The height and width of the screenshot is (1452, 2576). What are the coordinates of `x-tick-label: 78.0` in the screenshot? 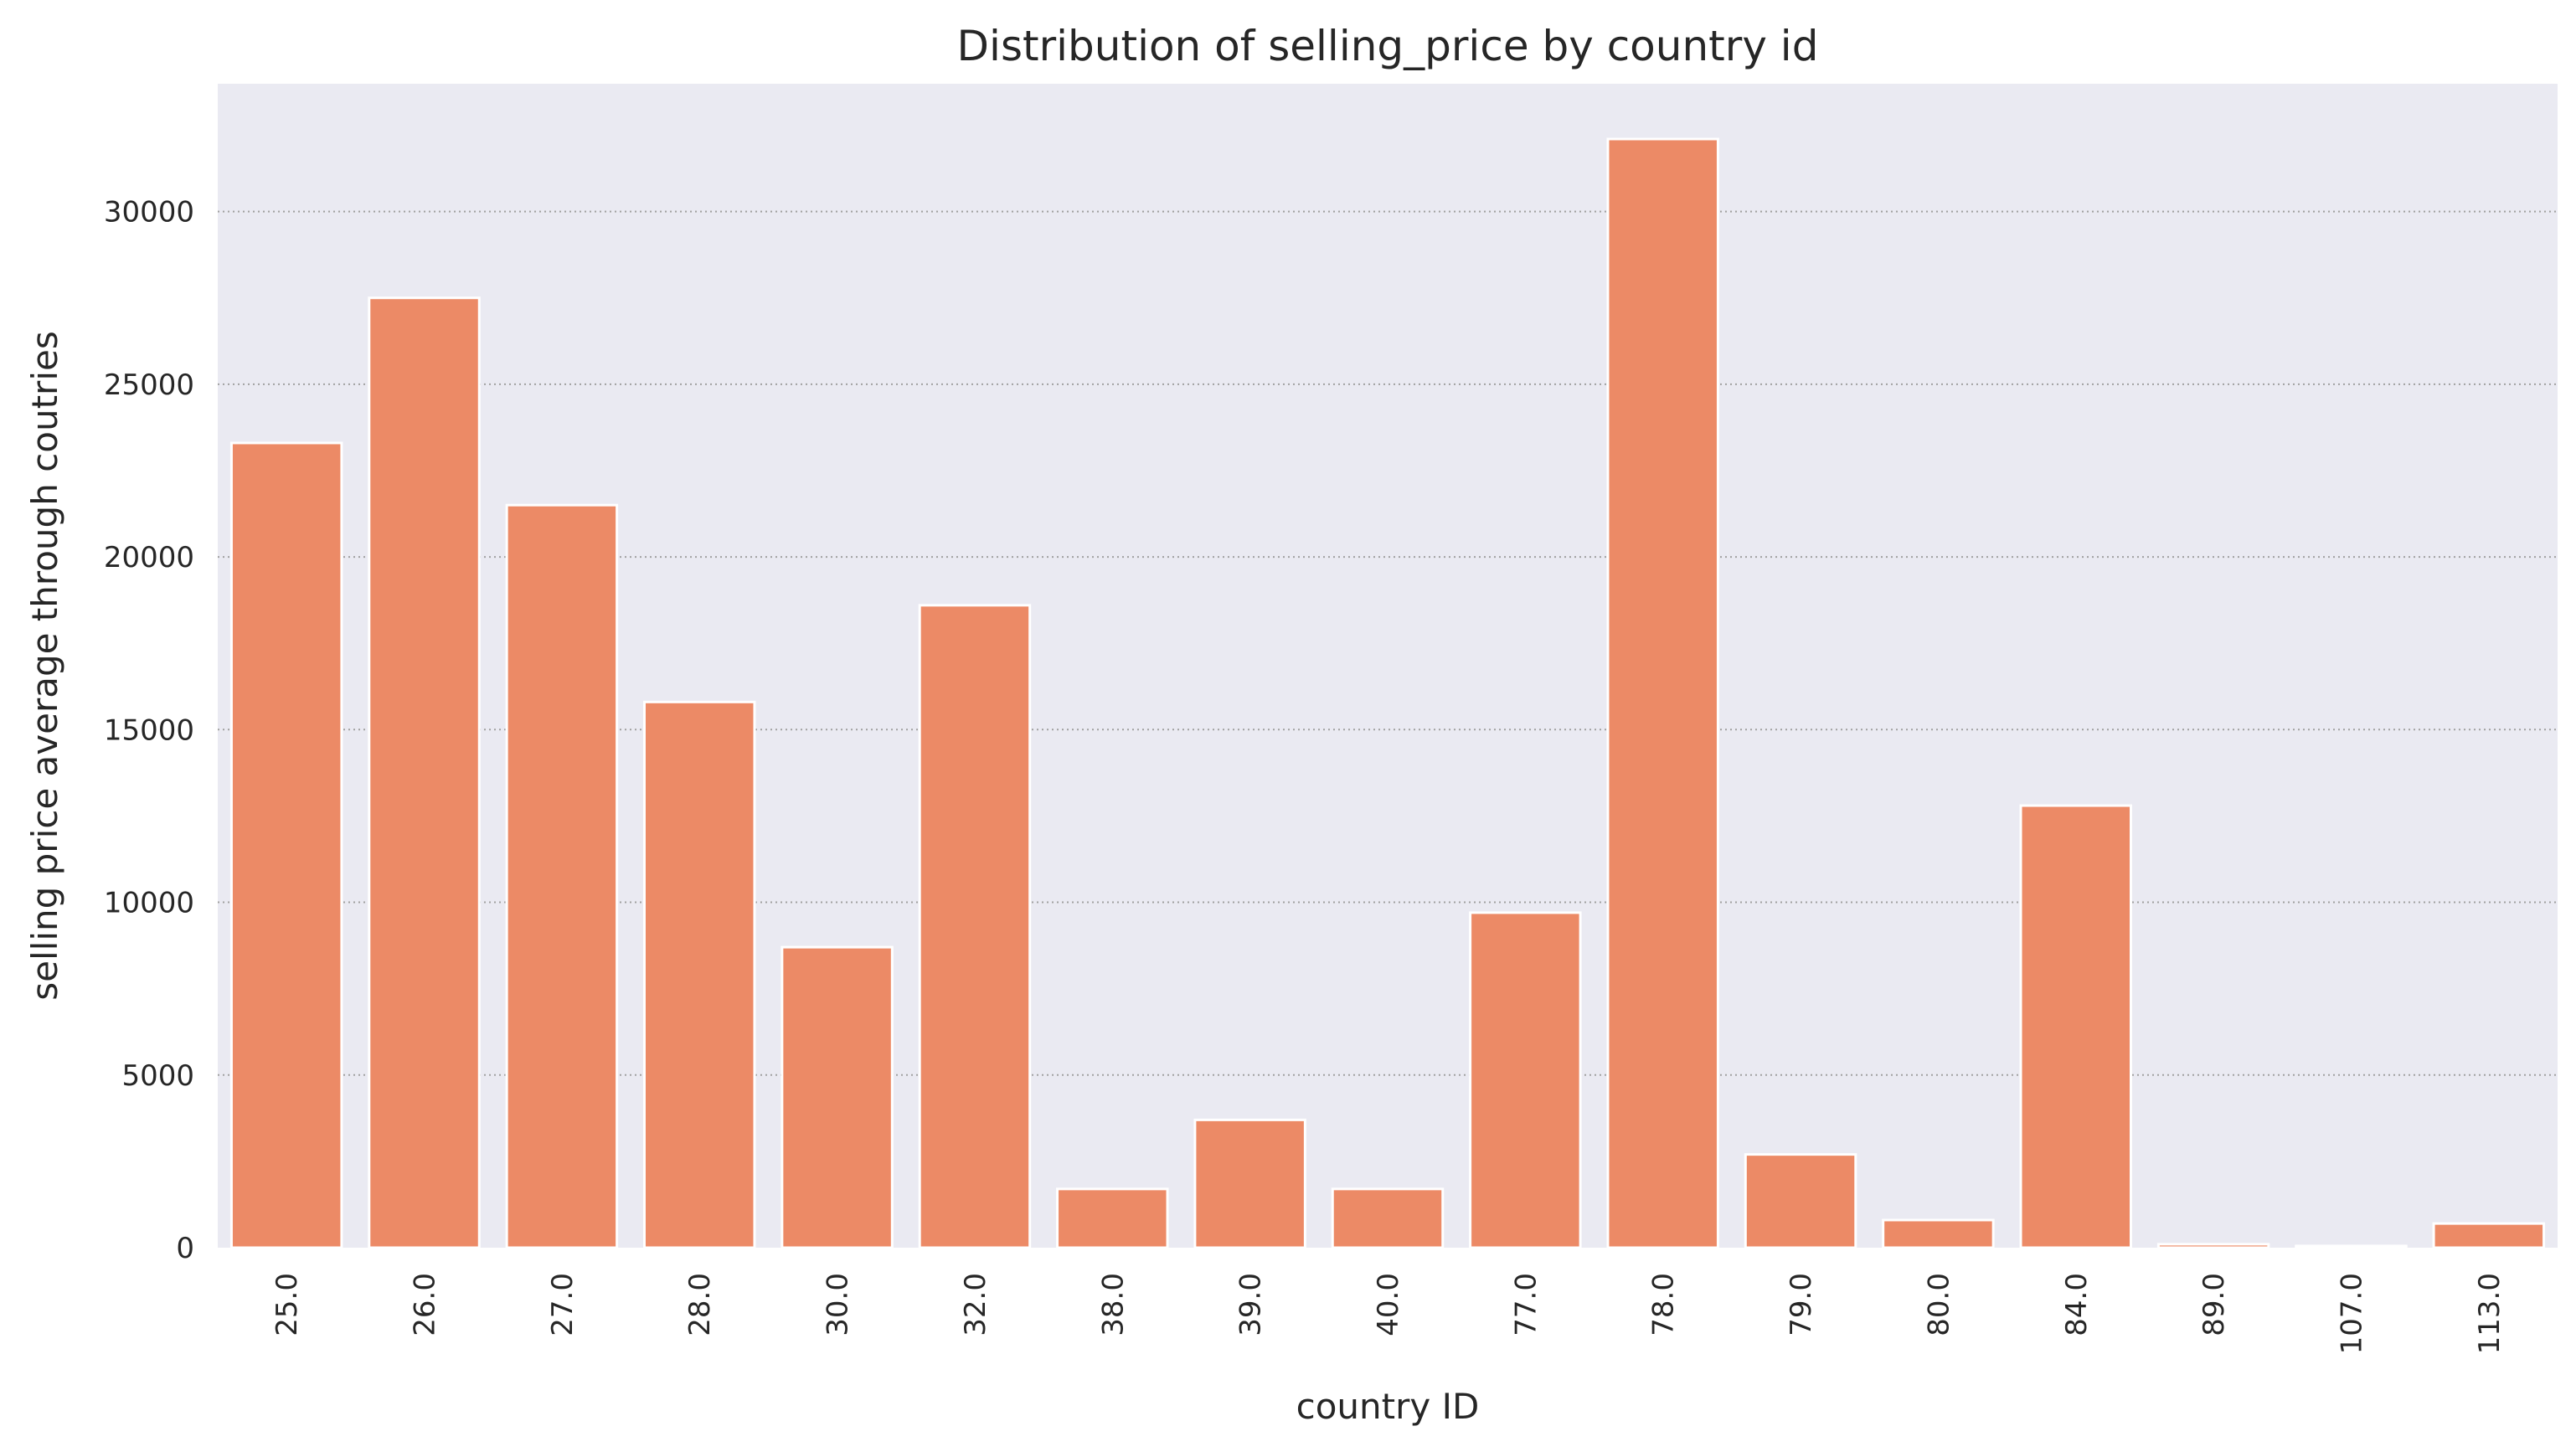 It's located at (1664, 1304).